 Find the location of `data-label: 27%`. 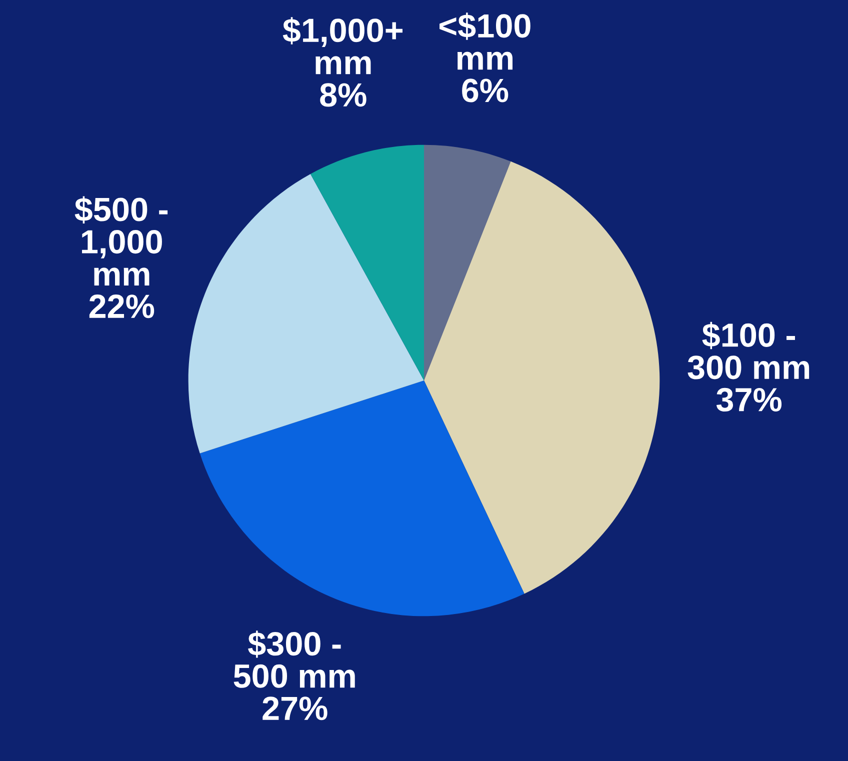

data-label: 27% is located at coordinates (295, 708).